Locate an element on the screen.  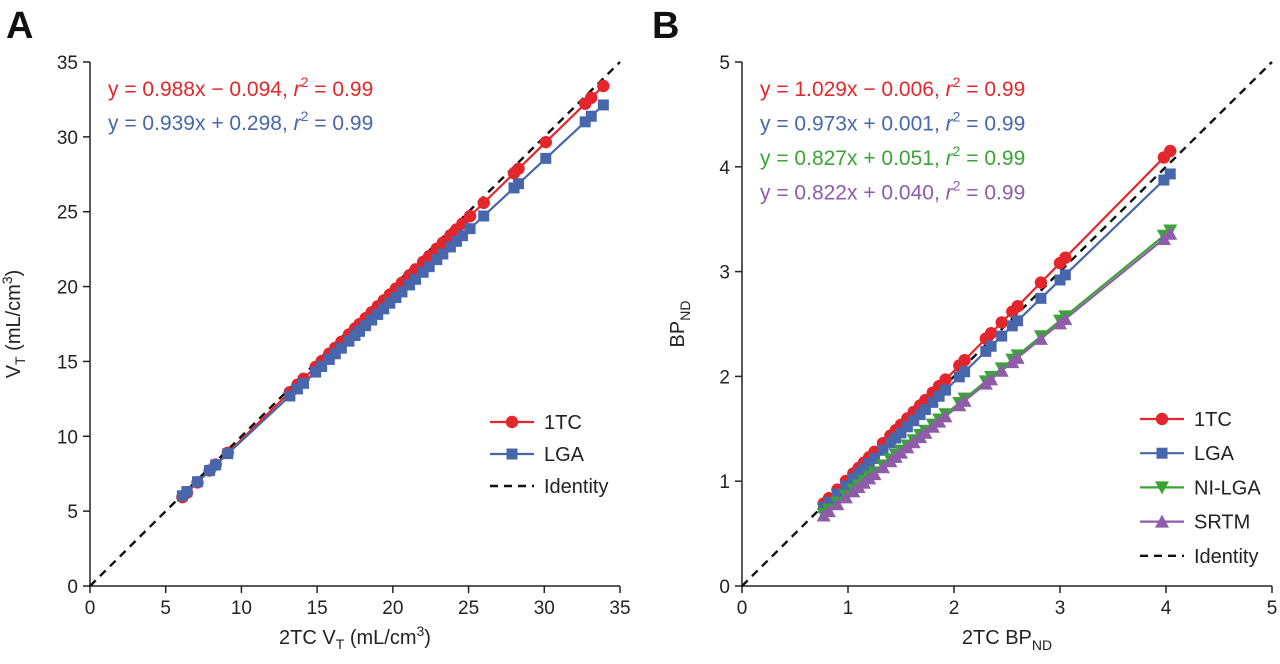
legend-1tc-marker is located at coordinates (512, 422).